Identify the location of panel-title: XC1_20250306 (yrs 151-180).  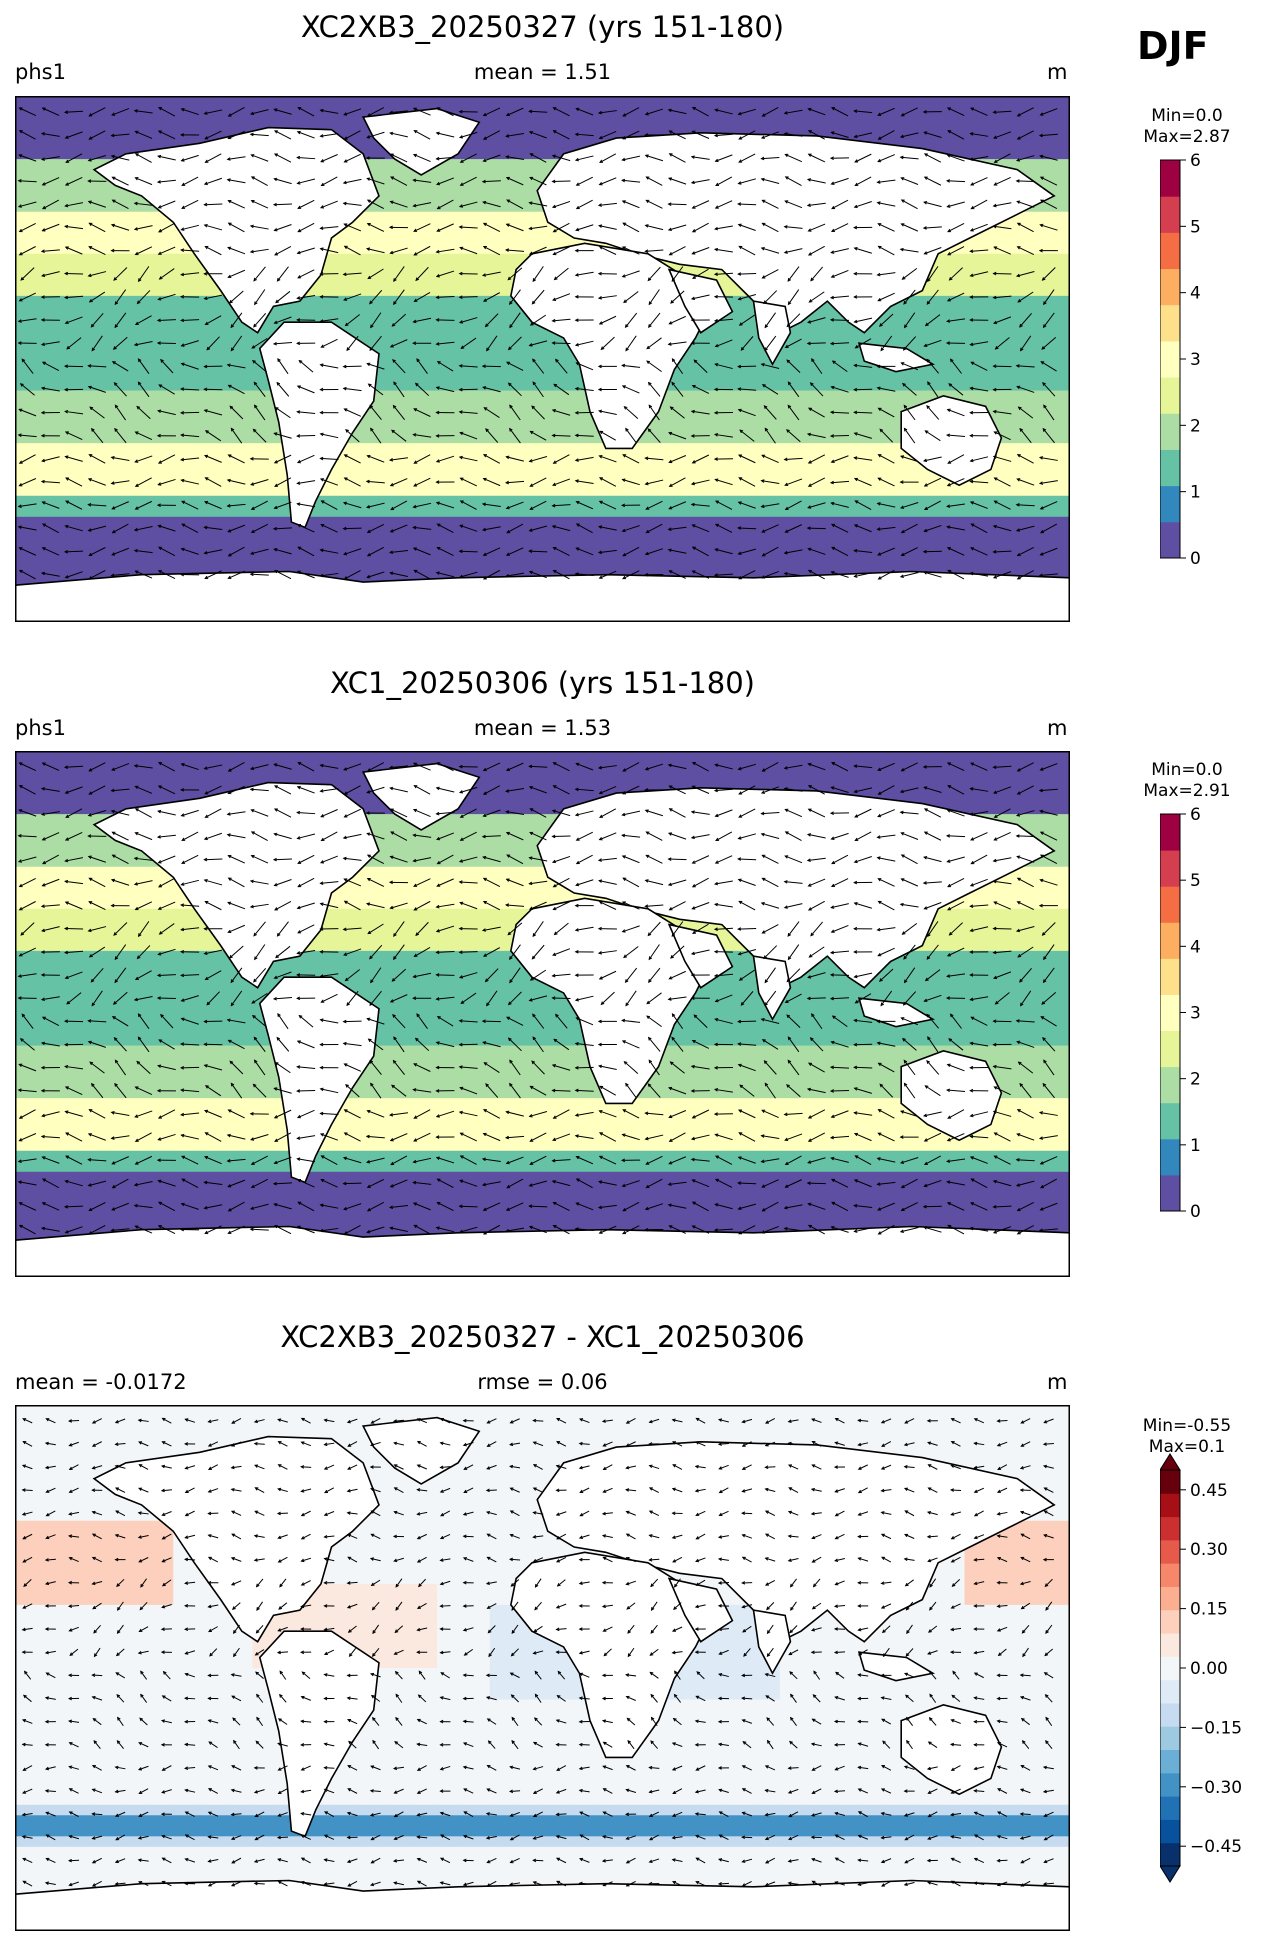
(542, 683).